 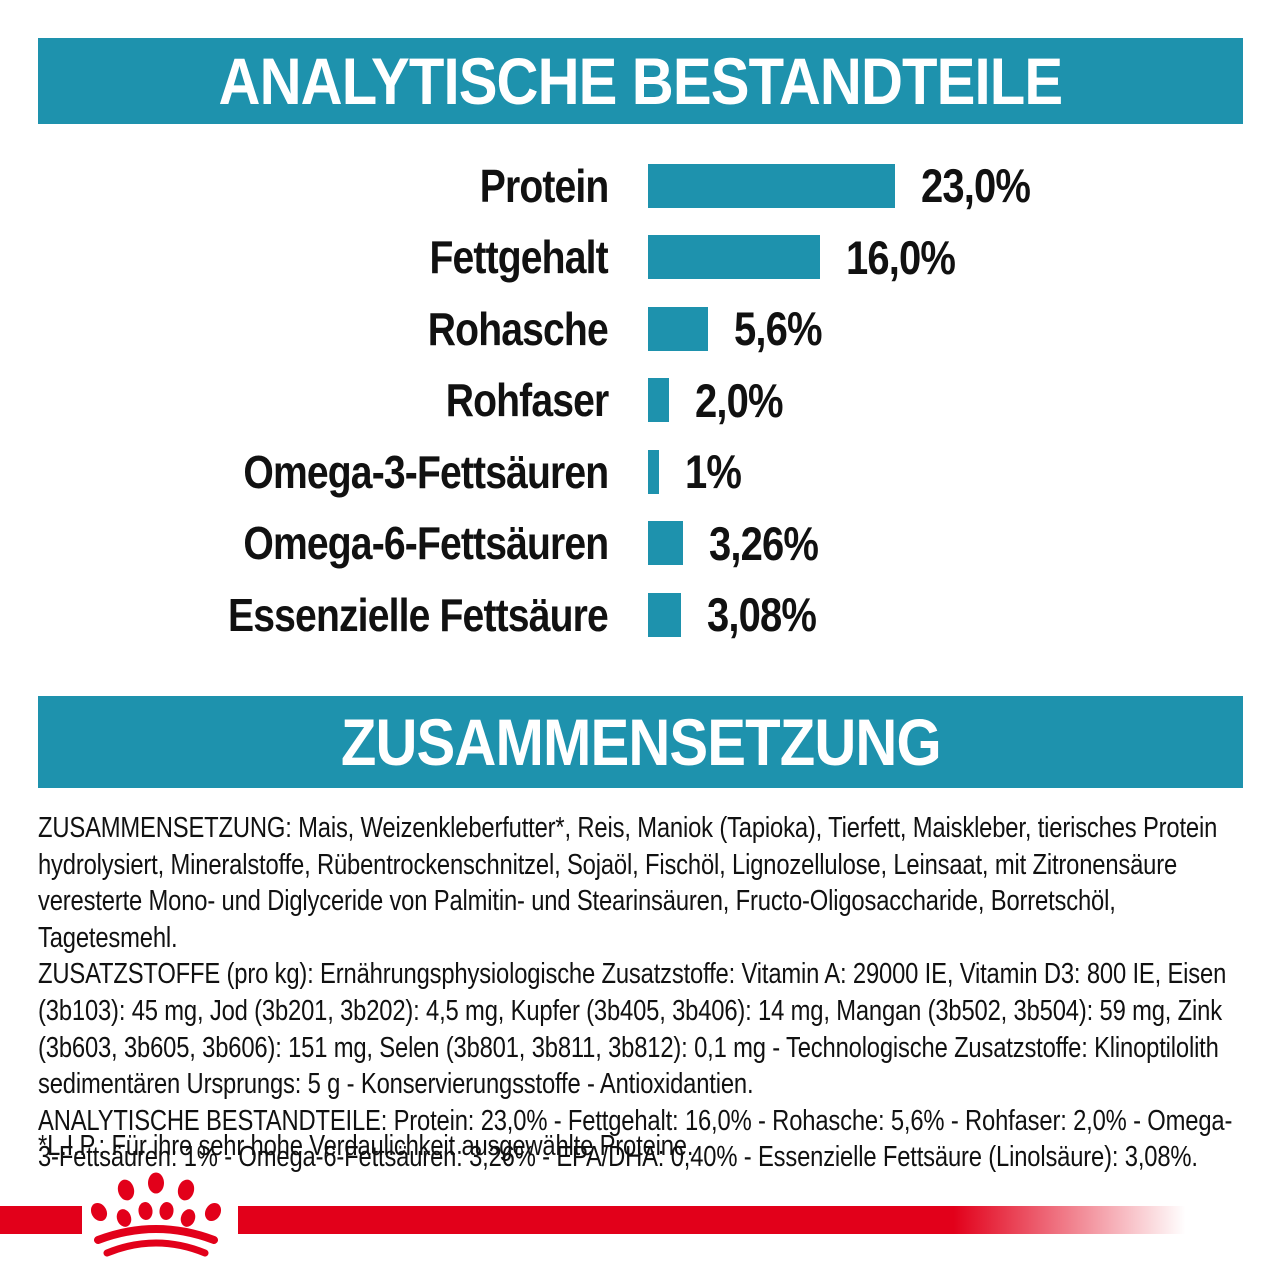 What do you see at coordinates (764, 543) in the screenshot?
I see `chart-value-label: 3,26%` at bounding box center [764, 543].